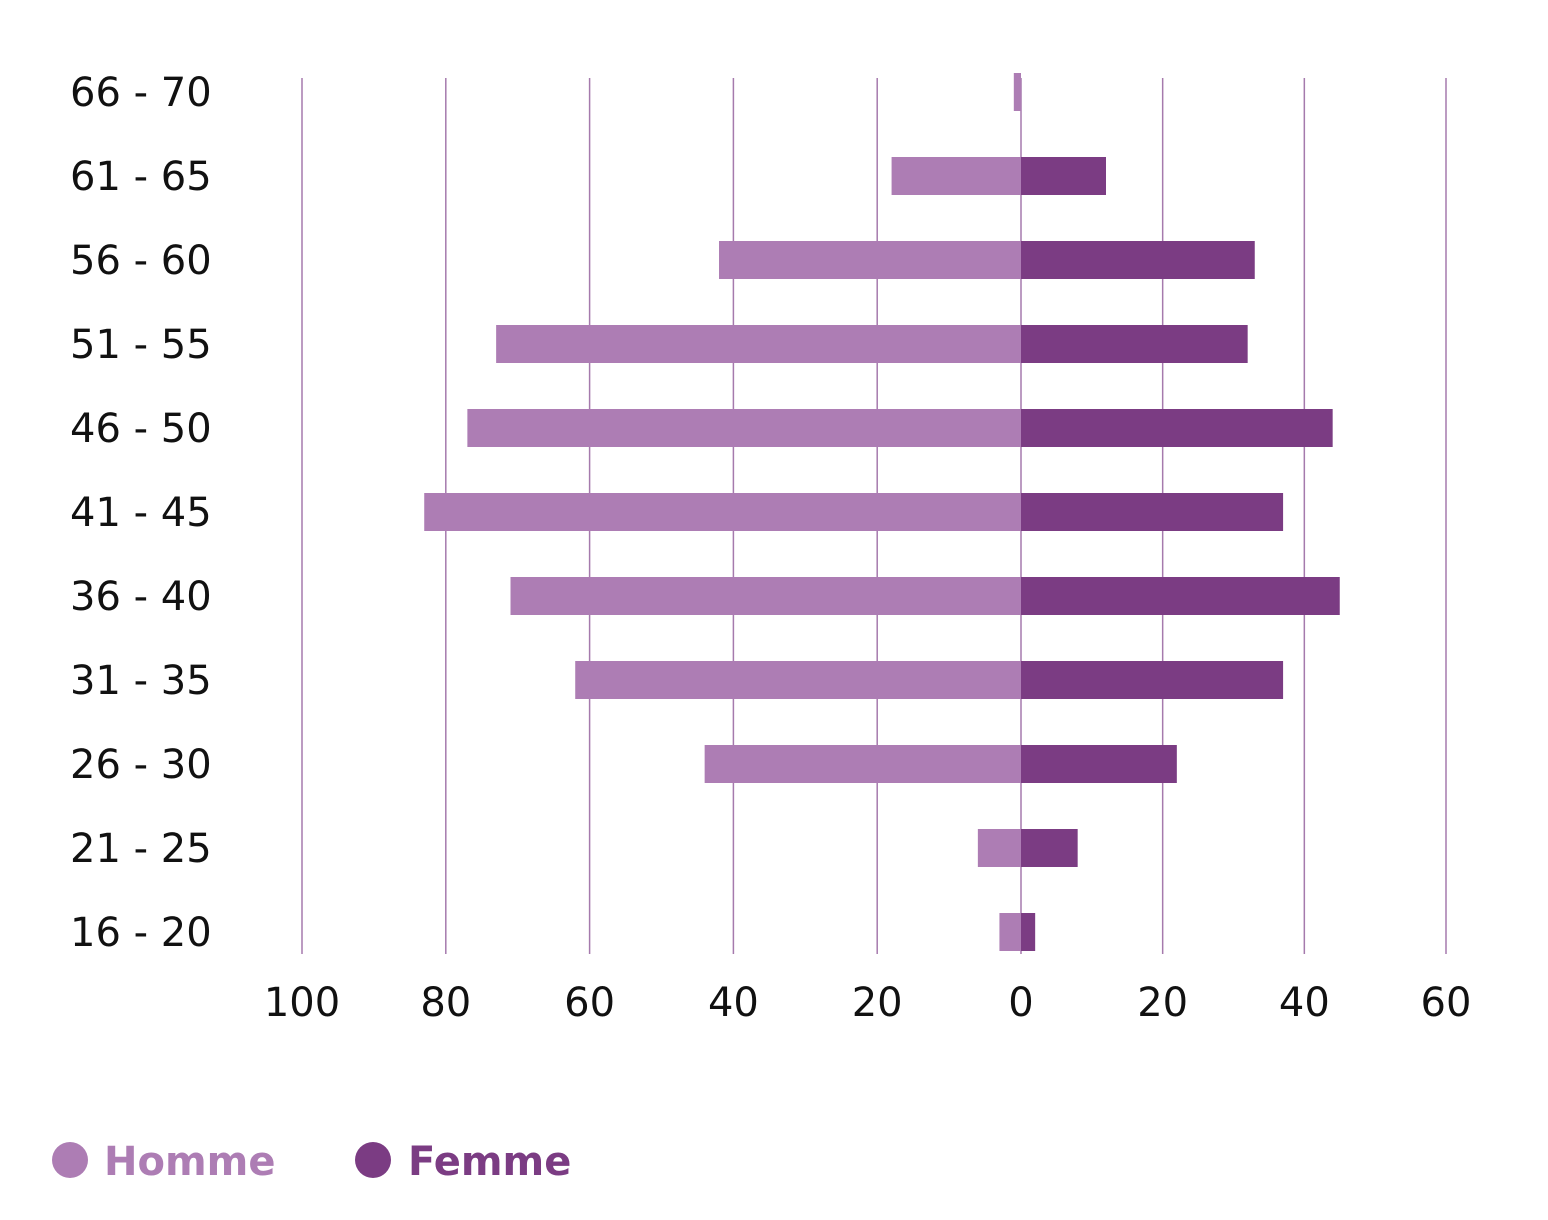 Image resolution: width=1548 pixels, height=1220 pixels. Describe the element at coordinates (589, 1003) in the screenshot. I see `tick-label-2: 60` at that location.